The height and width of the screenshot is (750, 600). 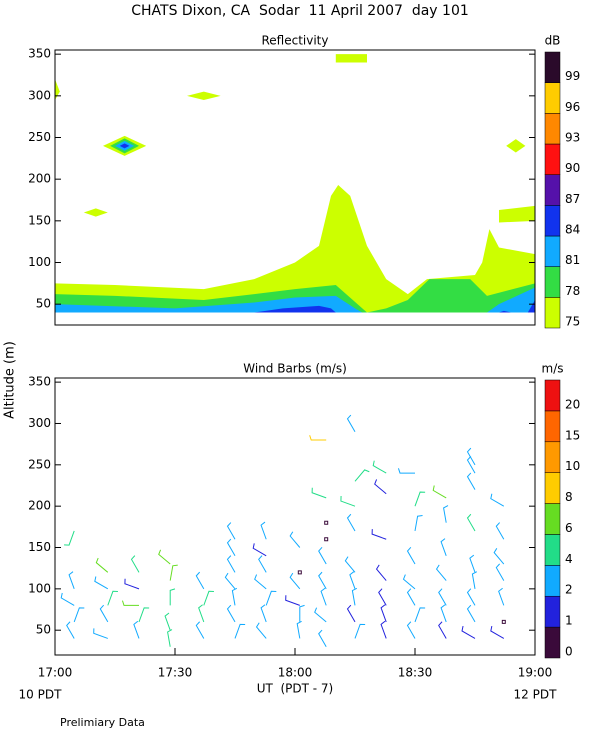 What do you see at coordinates (295, 369) in the screenshot?
I see `panel-title: Wind Barbs (m/s)` at bounding box center [295, 369].